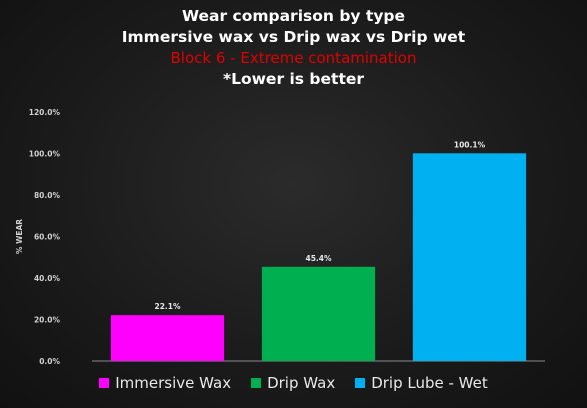  I want to click on y-tick-labels: 0.0% 20.0% 40.0% 60.0% 80.0% 100.0% 120.0%, so click(45, 237).